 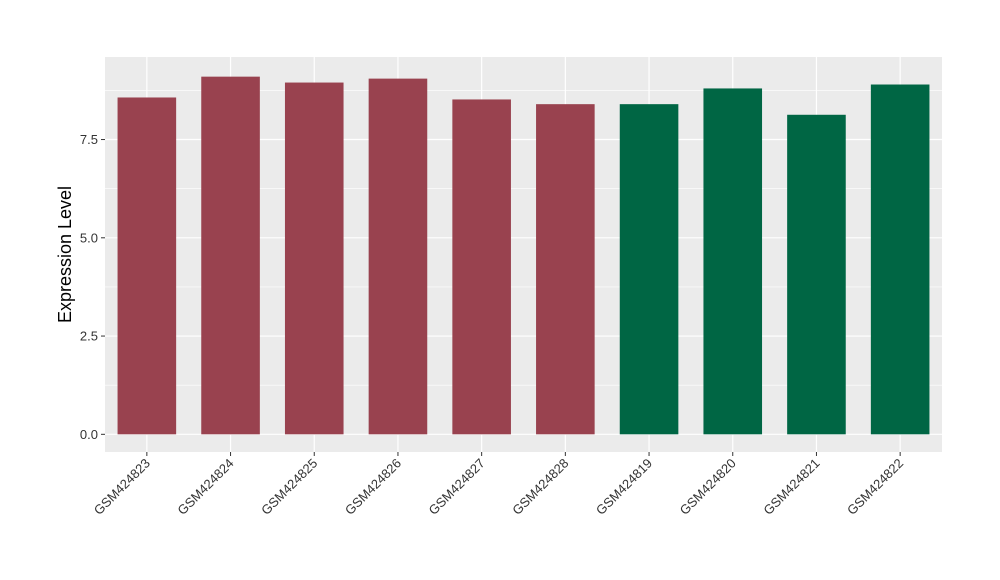 What do you see at coordinates (481, 267) in the screenshot?
I see `bar-GSM424827` at bounding box center [481, 267].